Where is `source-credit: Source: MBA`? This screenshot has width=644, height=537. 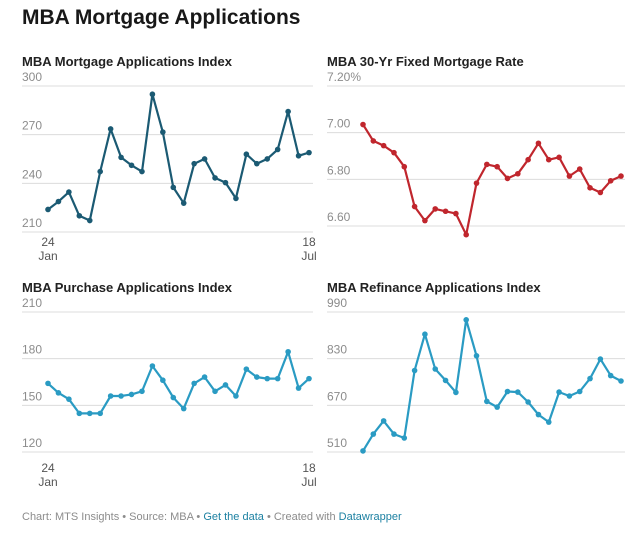
source-credit: Source: MBA is located at coordinates (161, 517).